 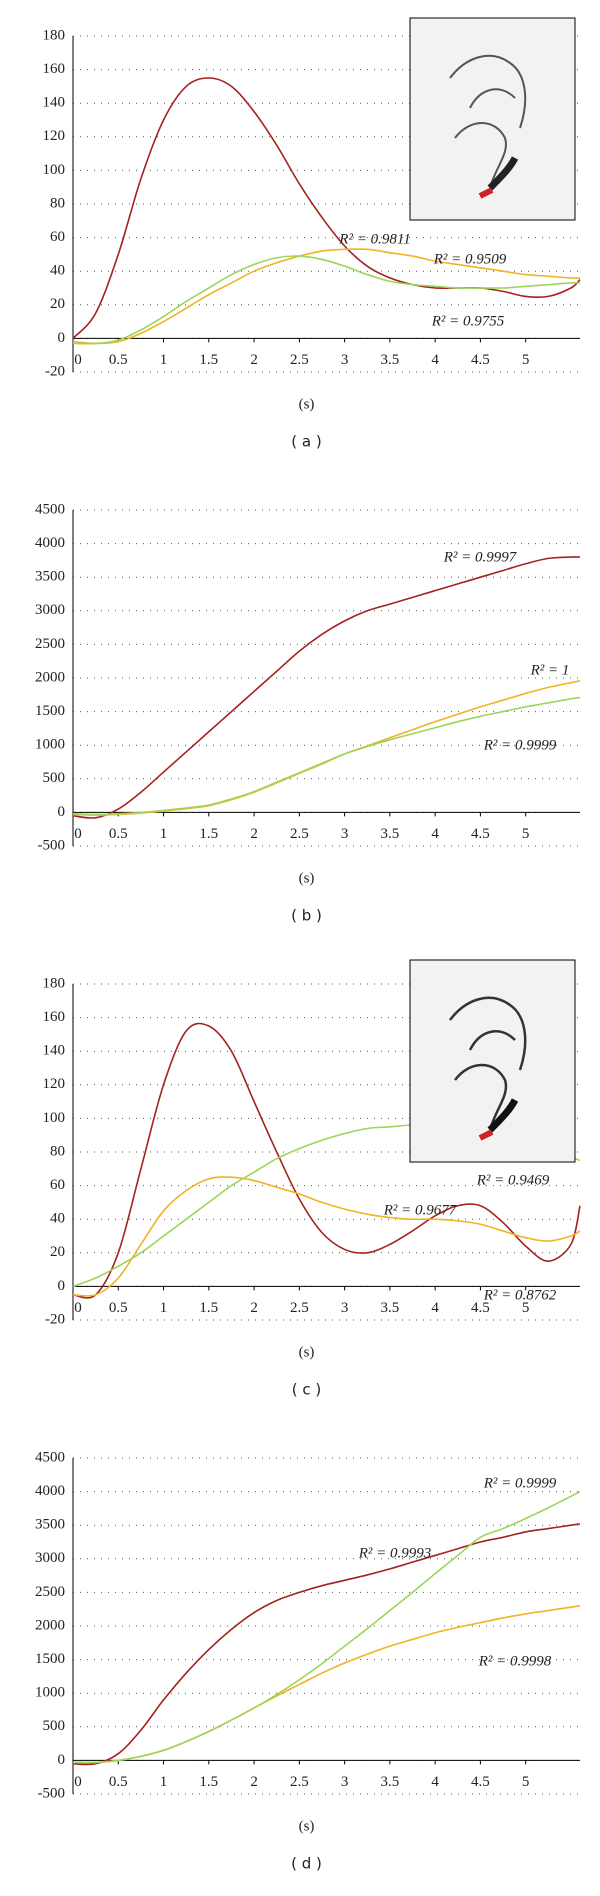 What do you see at coordinates (306, 1864) in the screenshot?
I see `panel-caption: ( d )` at bounding box center [306, 1864].